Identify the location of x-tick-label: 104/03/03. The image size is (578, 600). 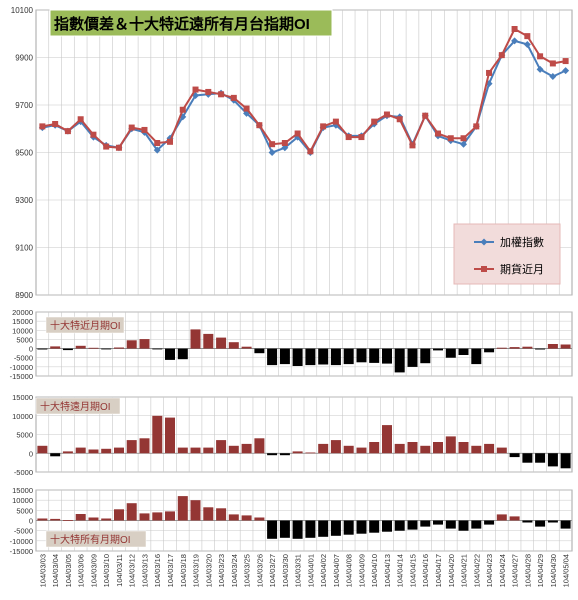
(42, 570).